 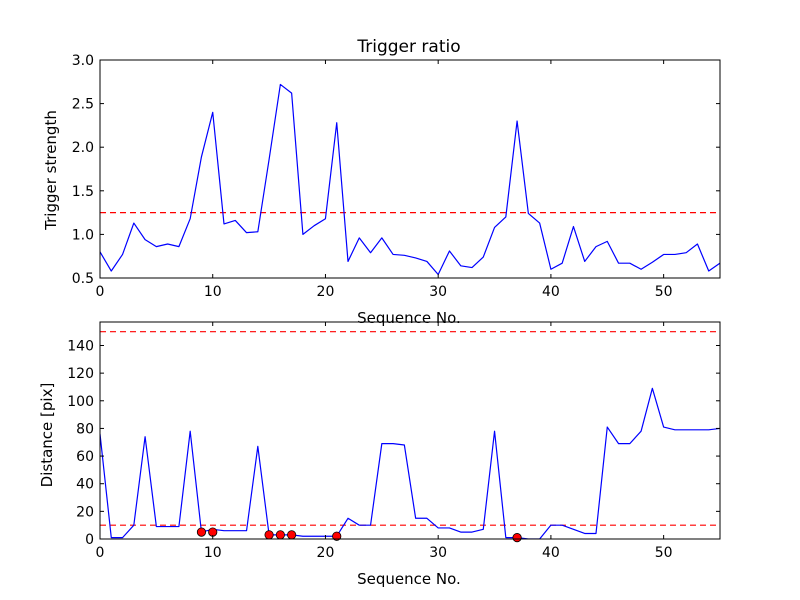 I want to click on y-tick-label: 140, so click(x=80, y=346).